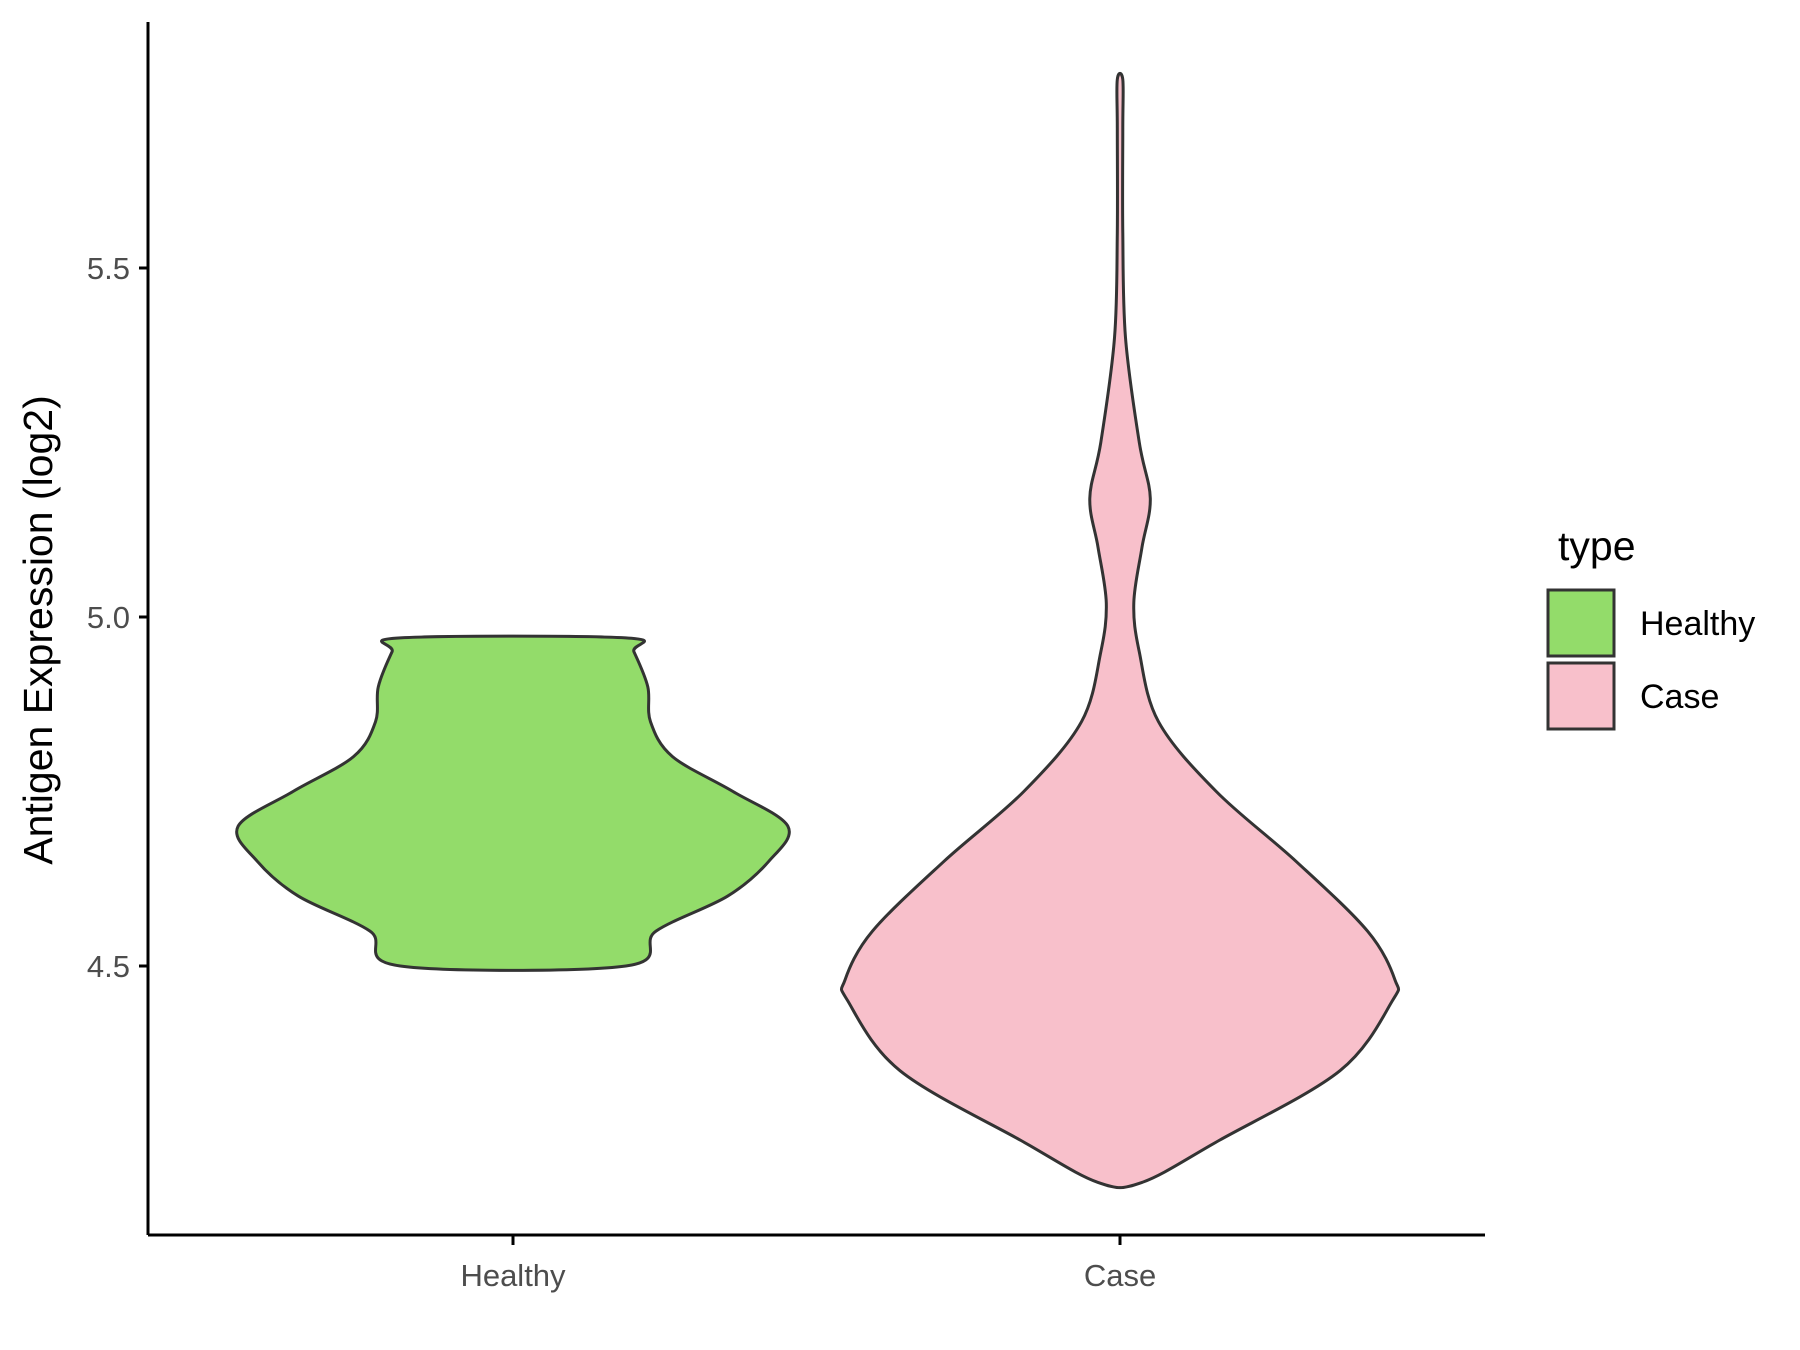 This screenshot has width=1800, height=1350. What do you see at coordinates (1581, 696) in the screenshot?
I see `legend-key-case` at bounding box center [1581, 696].